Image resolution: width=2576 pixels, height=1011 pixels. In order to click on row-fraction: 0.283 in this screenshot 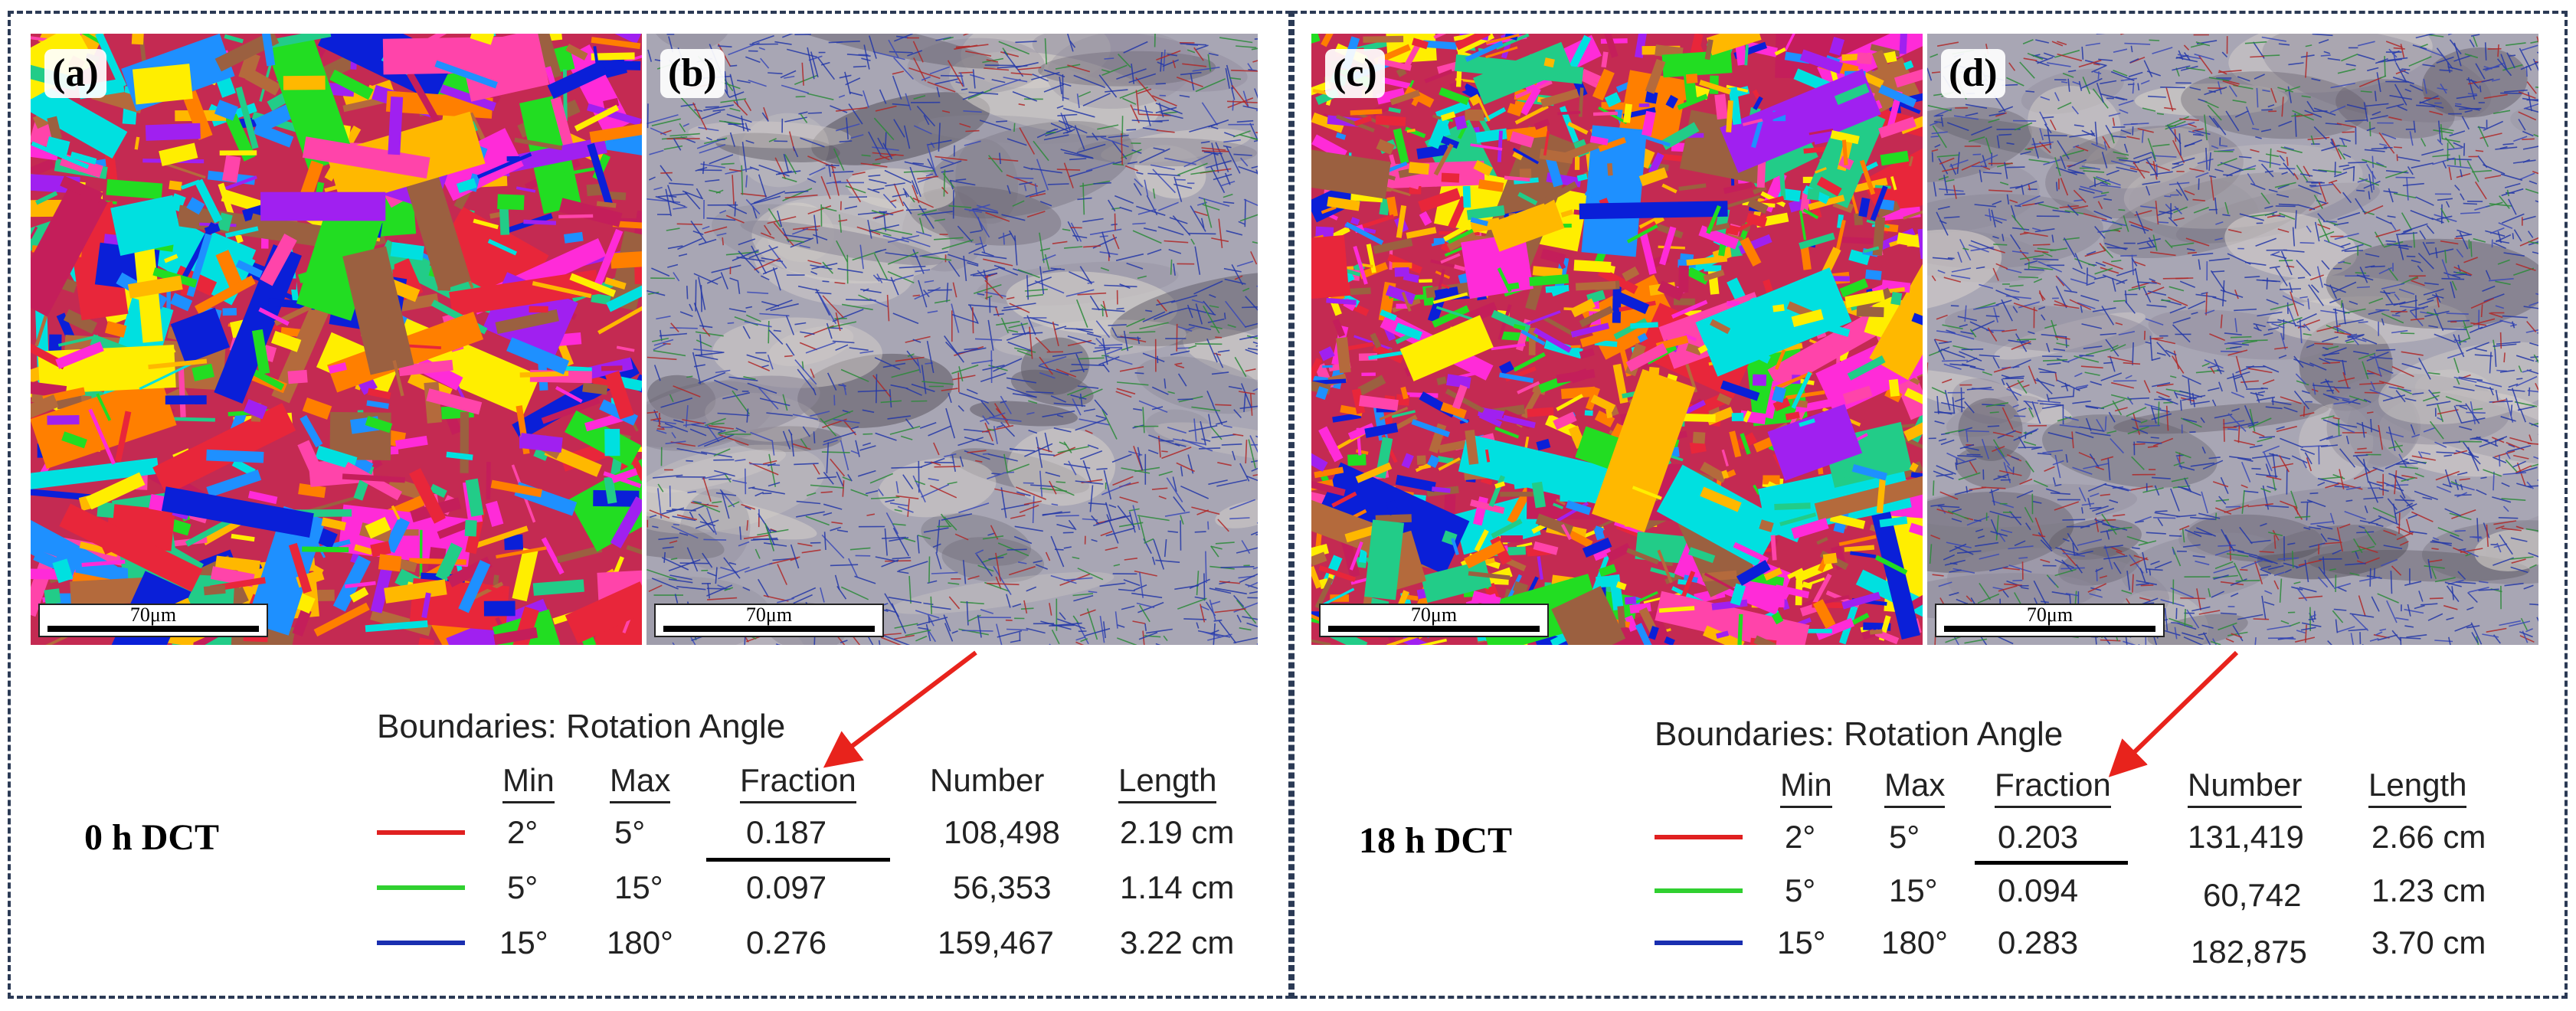, I will do `click(2038, 942)`.